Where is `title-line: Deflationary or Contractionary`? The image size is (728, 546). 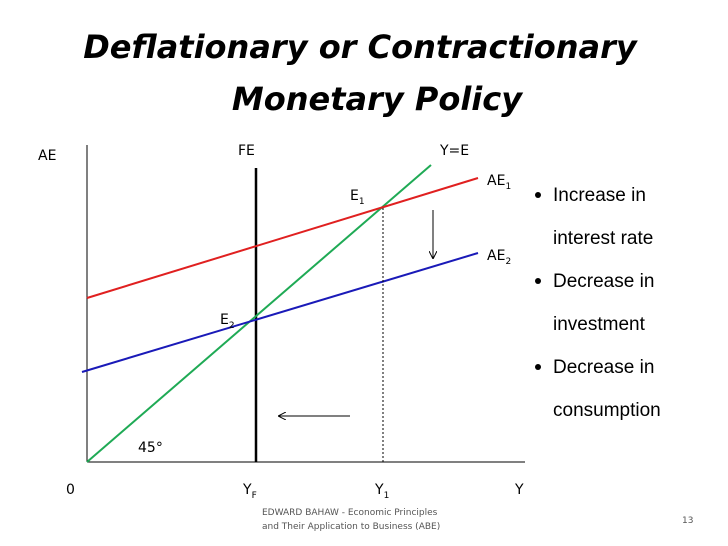 title-line: Deflationary or Contractionary is located at coordinates (360, 47).